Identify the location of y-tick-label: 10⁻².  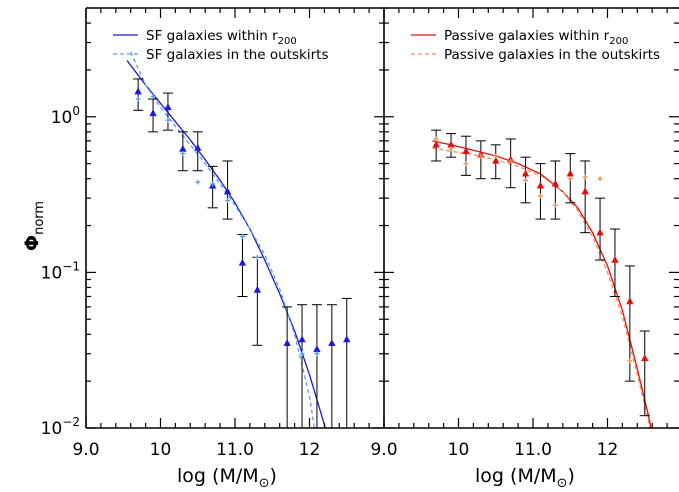
(60, 427).